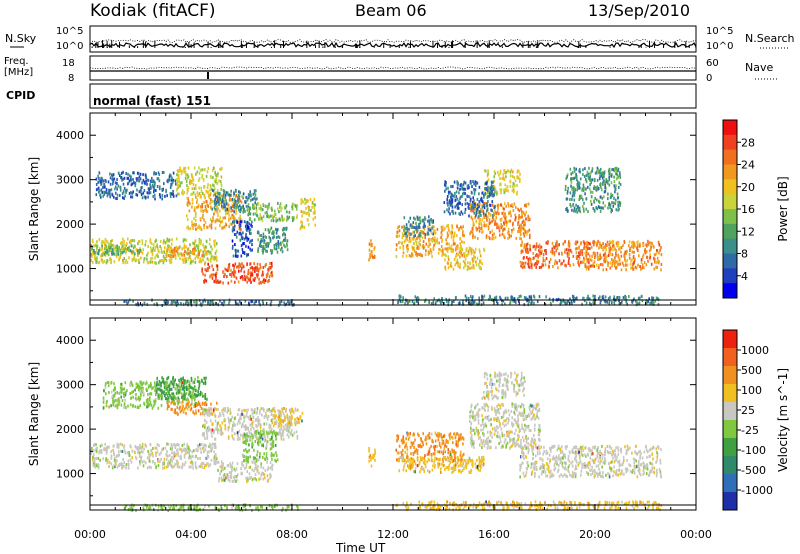  I want to click on nave-label: Nave, so click(759, 67).